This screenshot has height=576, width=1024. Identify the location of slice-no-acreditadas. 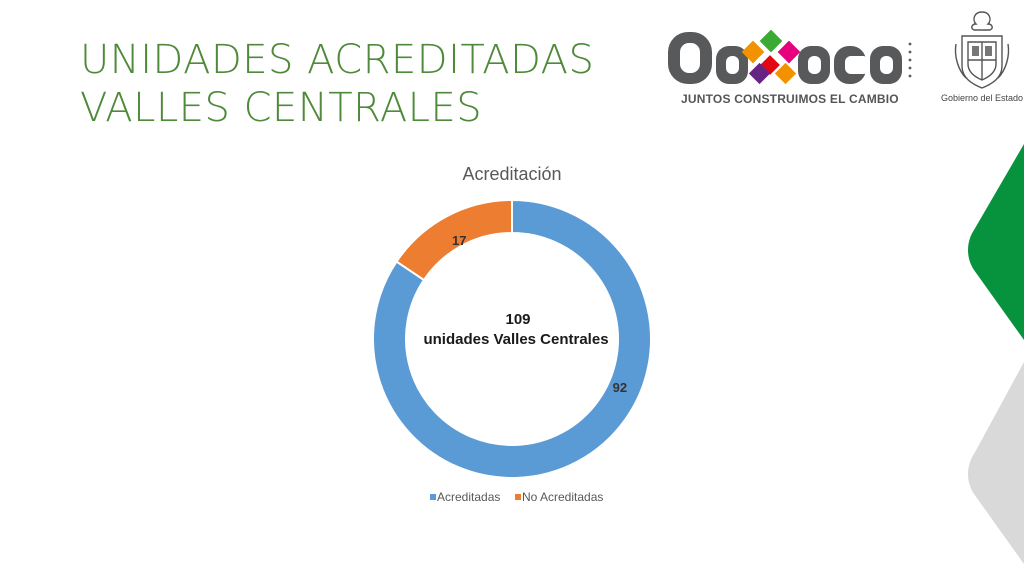
(454, 240).